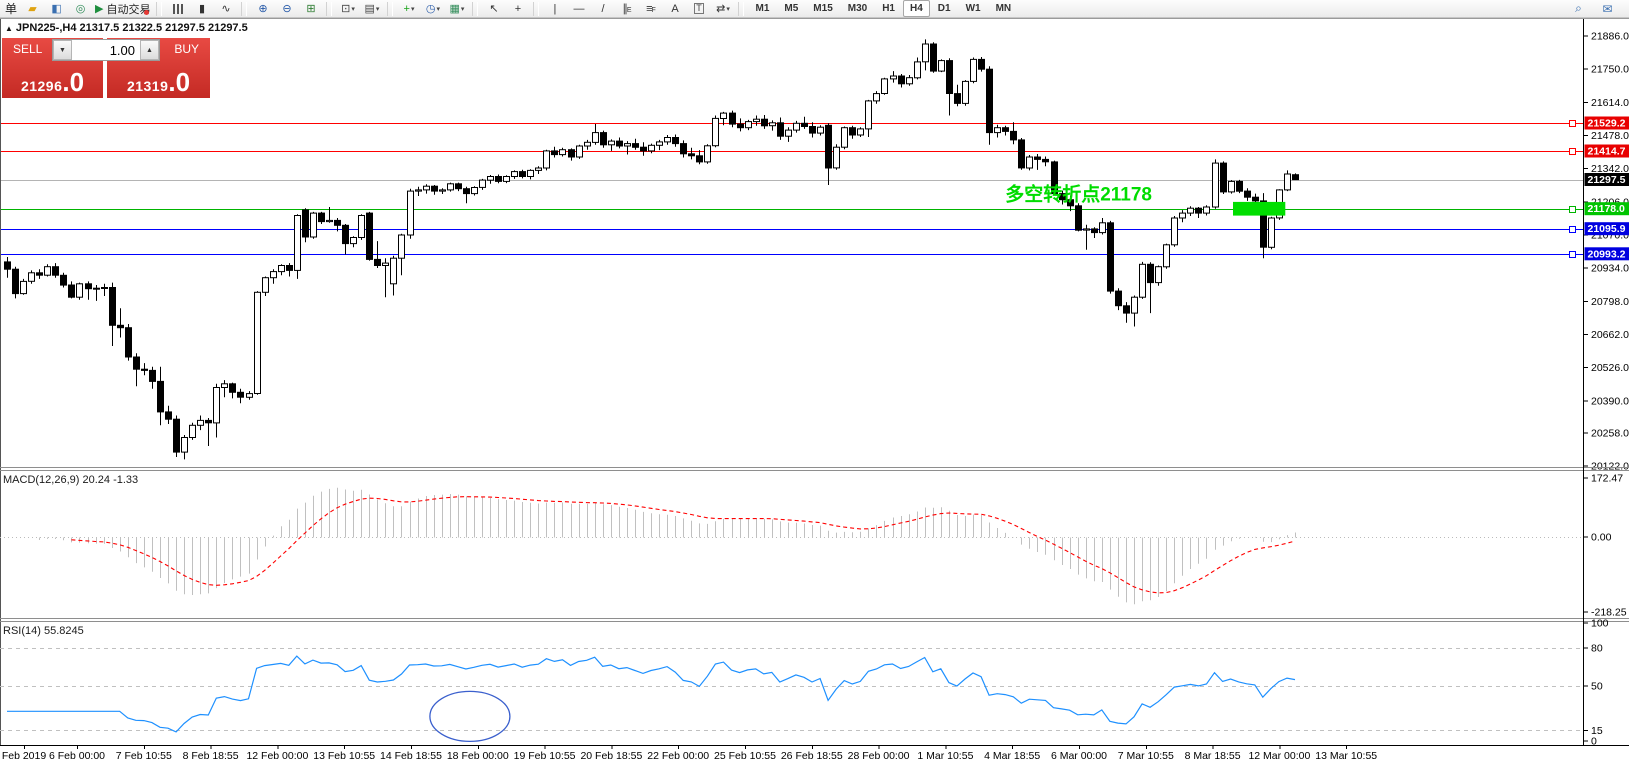 Image resolution: width=1629 pixels, height=771 pixels. I want to click on new-chart-button: ⊡▾, so click(347, 9).